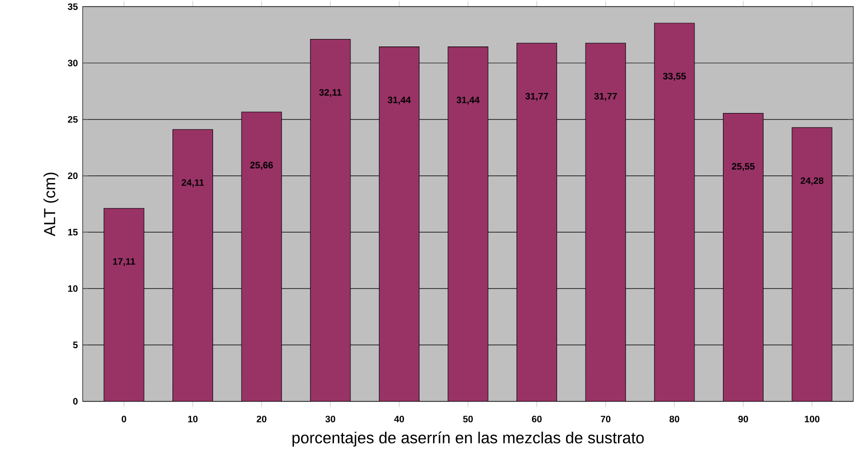 The width and height of the screenshot is (861, 468). Describe the element at coordinates (73, 6) in the screenshot. I see `y-tick-label: 35` at that location.